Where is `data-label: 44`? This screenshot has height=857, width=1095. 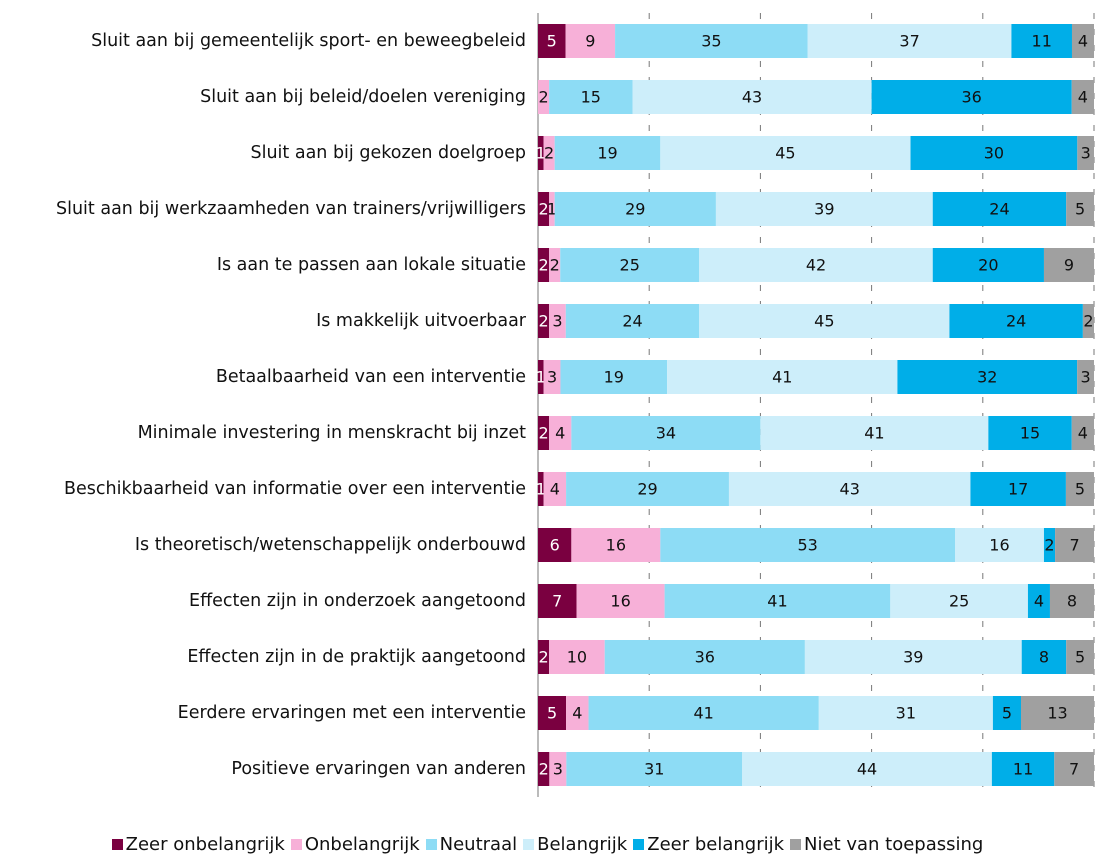 data-label: 44 is located at coordinates (867, 769).